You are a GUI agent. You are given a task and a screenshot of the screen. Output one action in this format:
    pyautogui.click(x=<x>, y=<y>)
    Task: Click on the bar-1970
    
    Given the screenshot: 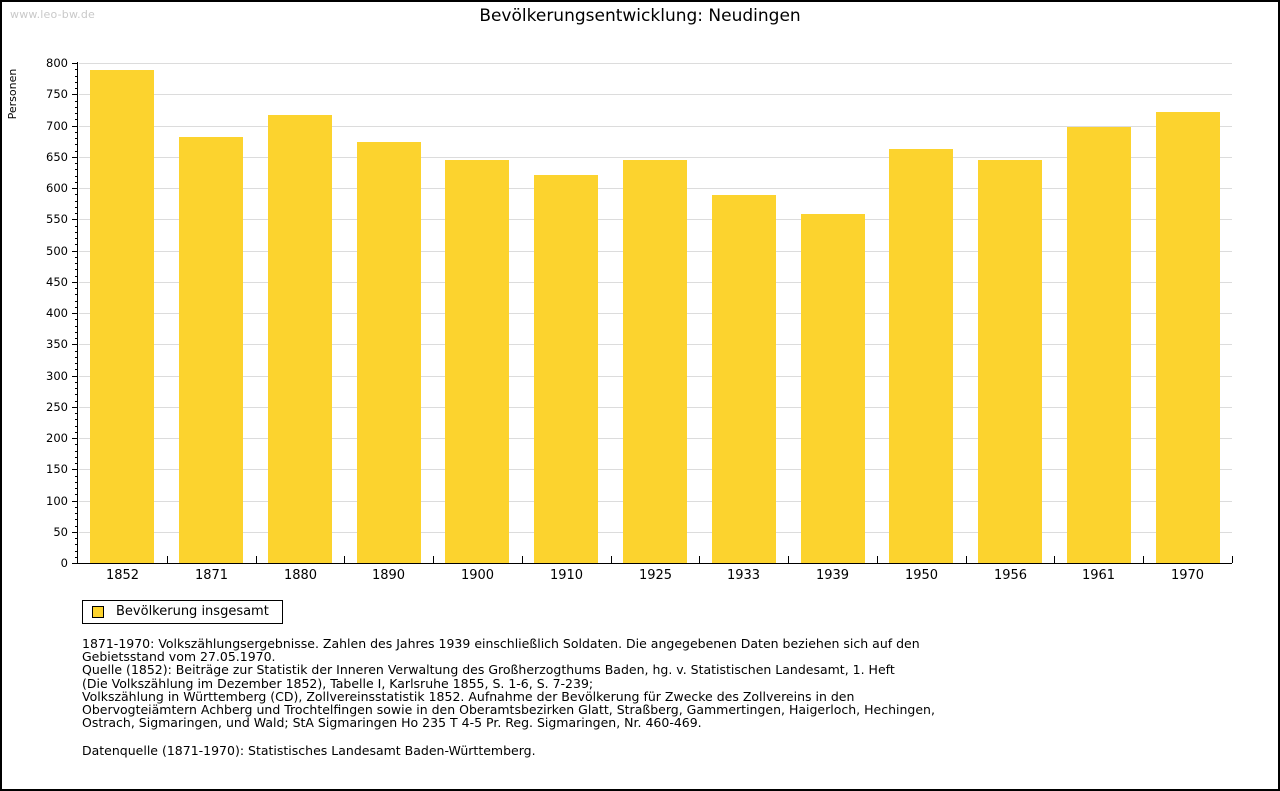 What is the action you would take?
    pyautogui.click(x=1188, y=337)
    